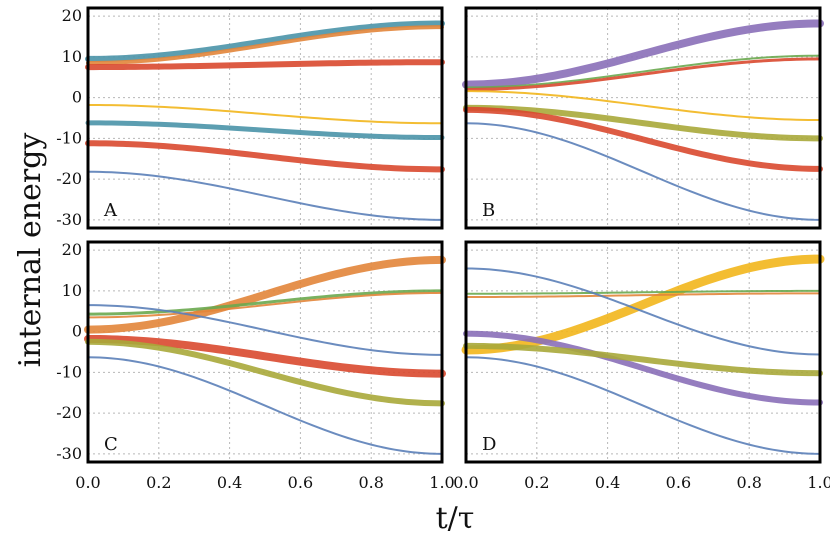  What do you see at coordinates (264, 482) in the screenshot?
I see `x-ticks-left: 0.0 0.2 0.4 0.6 0.8 1.0` at bounding box center [264, 482].